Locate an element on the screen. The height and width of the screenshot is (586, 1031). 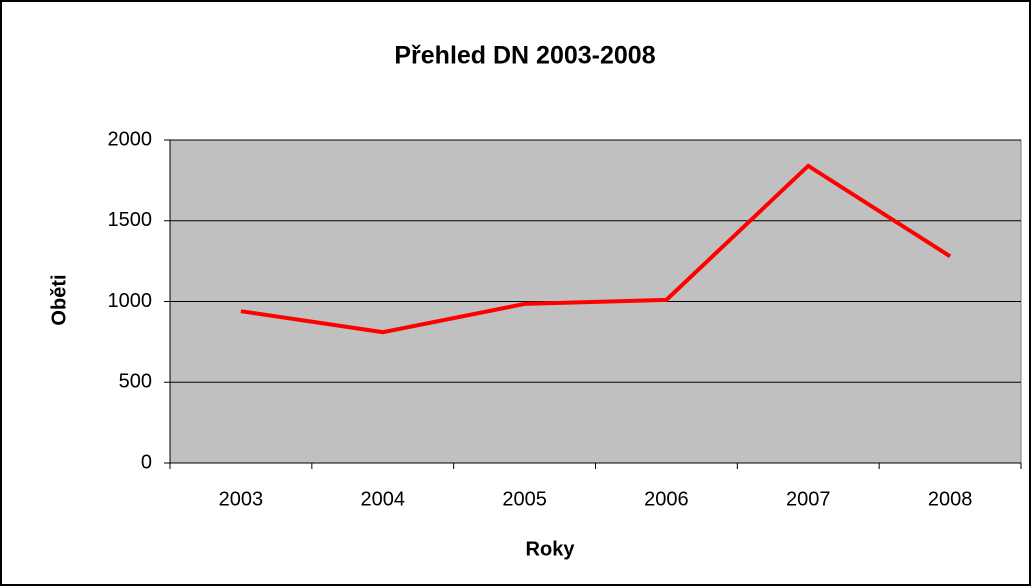
chart-title: Přehled DN 2003-2008 is located at coordinates (524, 56).